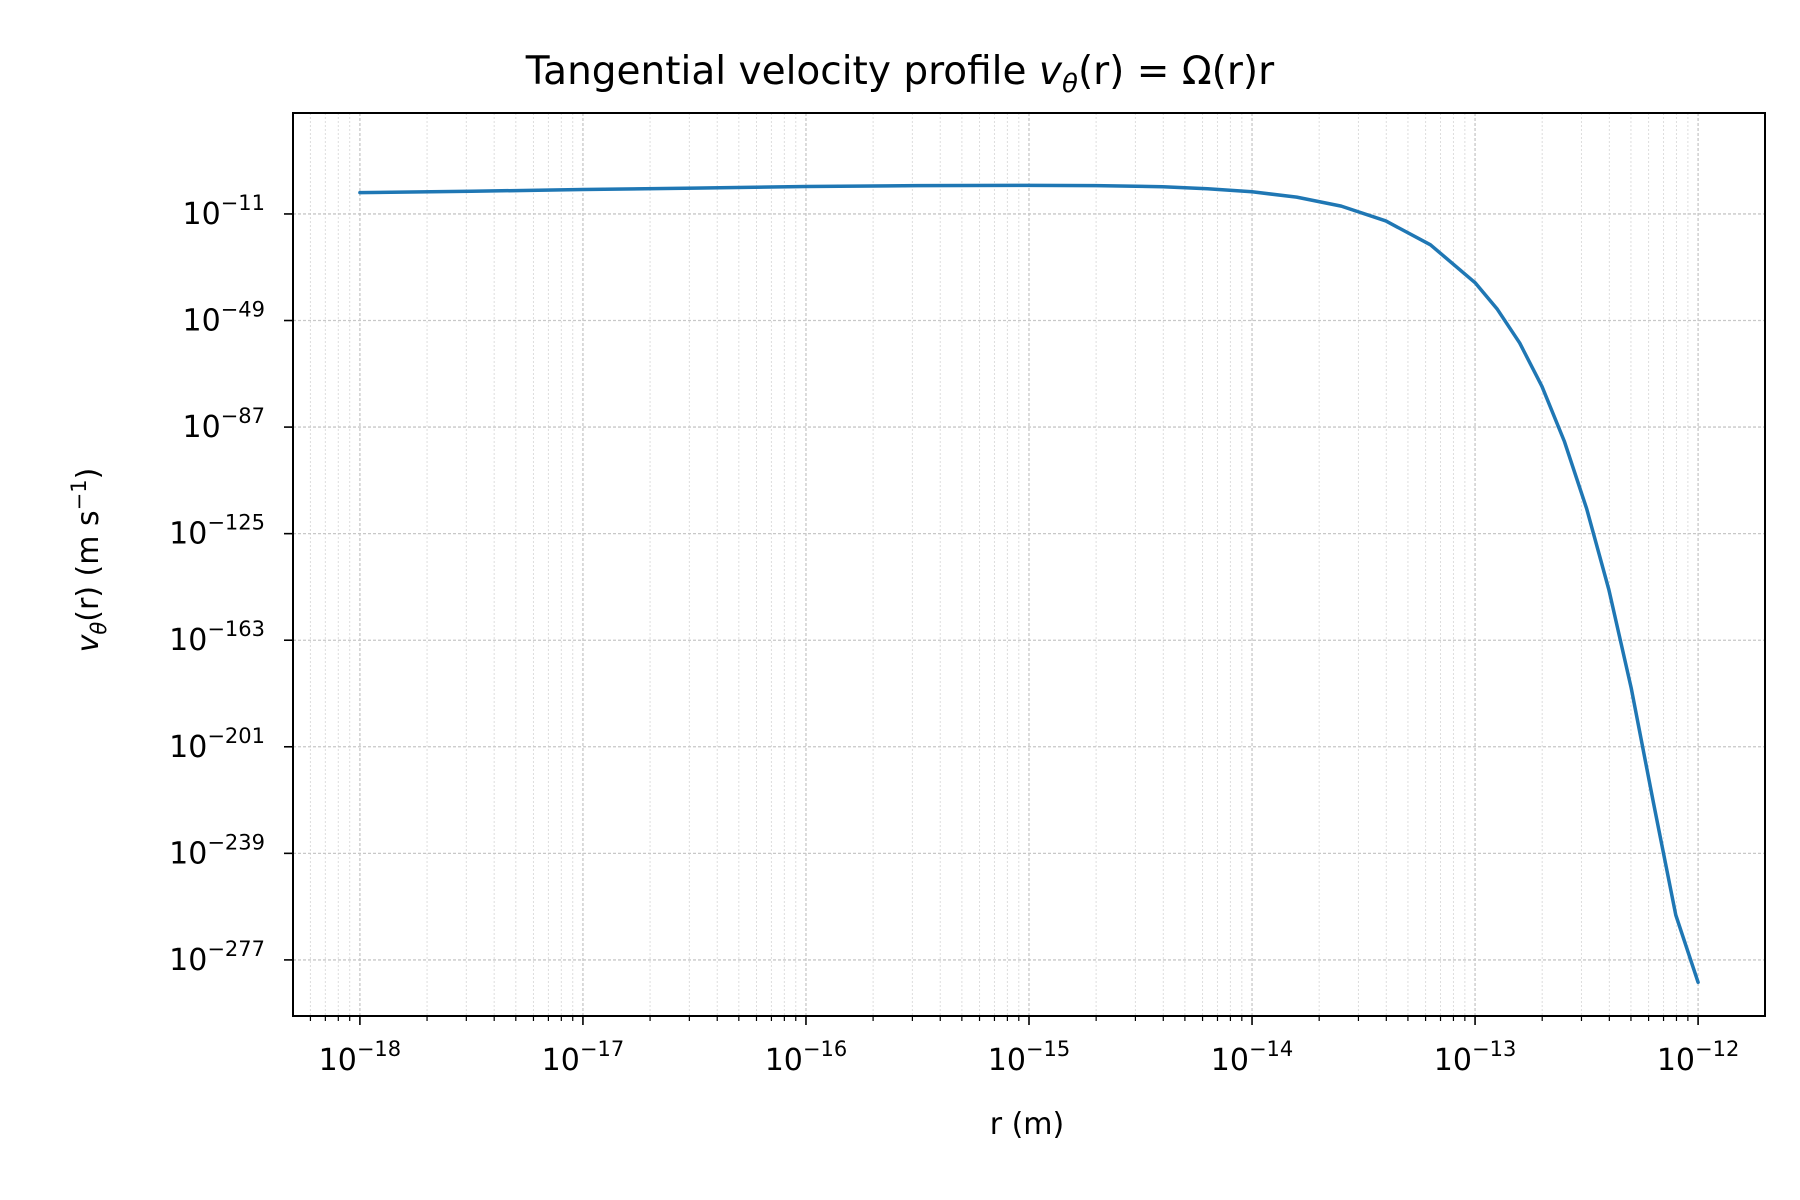  What do you see at coordinates (88, 565) in the screenshot?
I see `y-axis-title-mid: (r) (m s` at bounding box center [88, 565].